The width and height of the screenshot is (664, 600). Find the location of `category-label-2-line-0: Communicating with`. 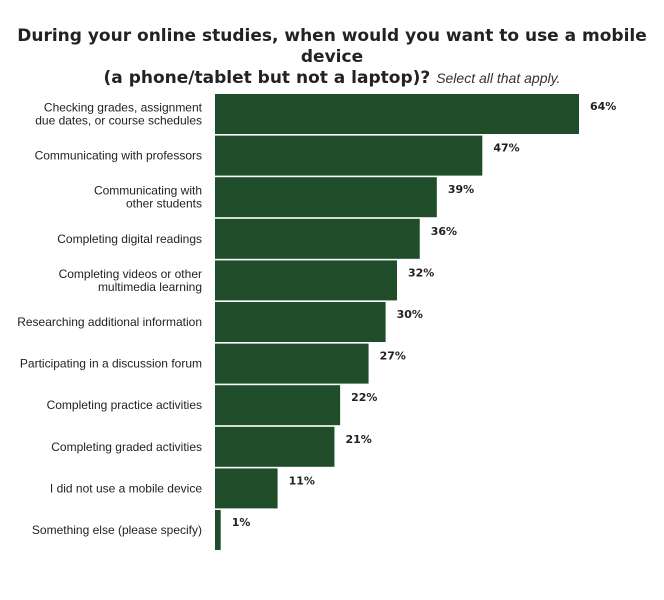

category-label-2-line-0: Communicating with is located at coordinates (148, 191).